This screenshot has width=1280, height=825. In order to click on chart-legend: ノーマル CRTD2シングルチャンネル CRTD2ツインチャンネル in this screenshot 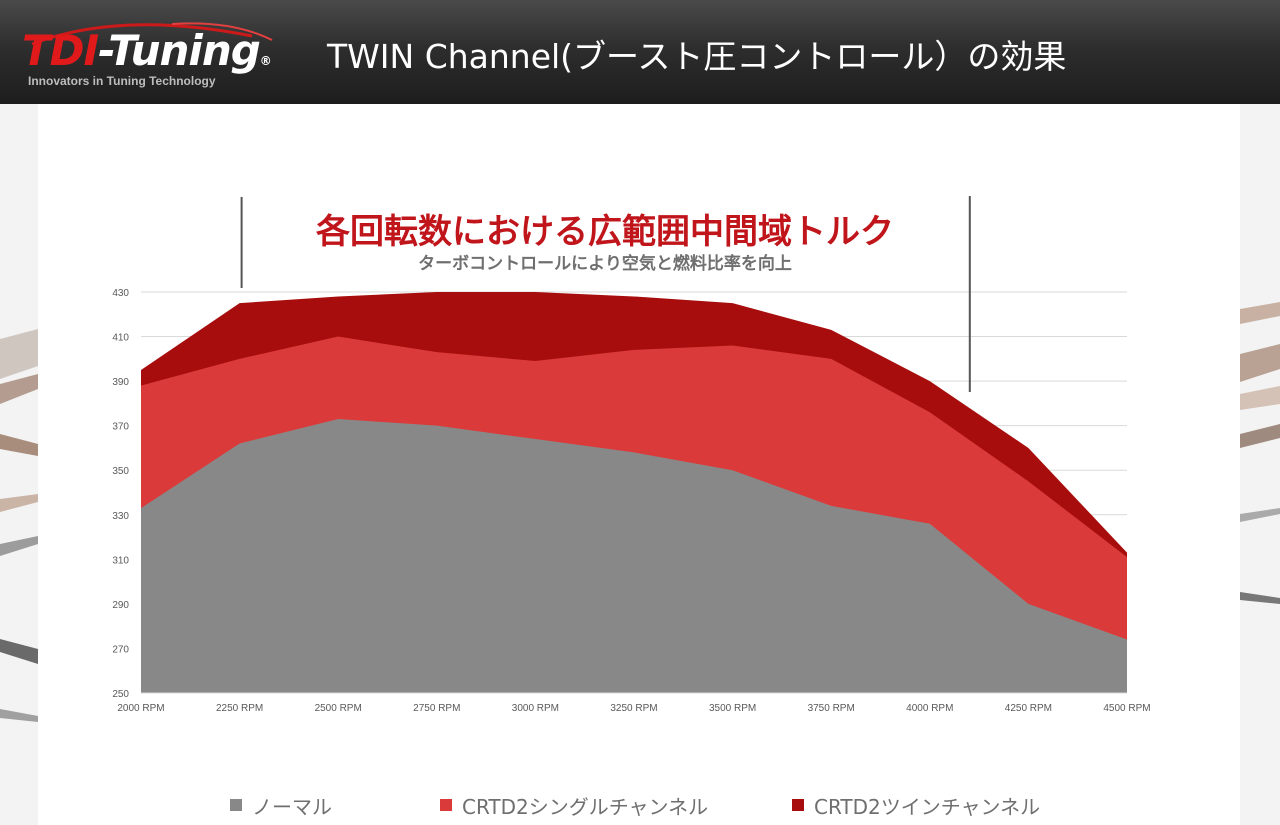, I will do `click(640, 805)`.